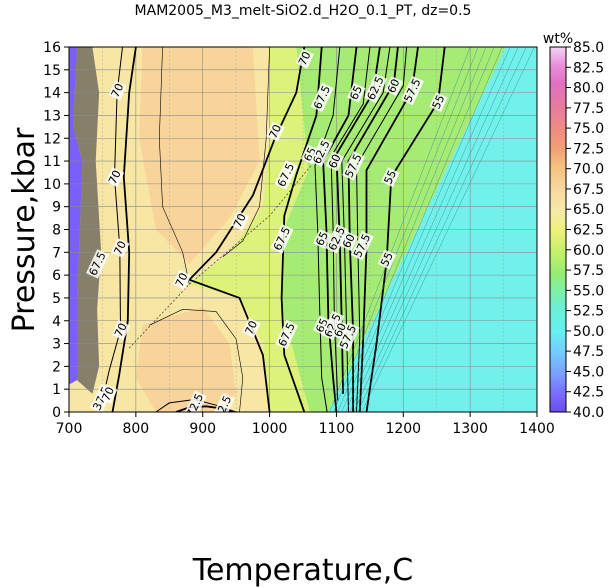 The height and width of the screenshot is (587, 608). What do you see at coordinates (24, 229) in the screenshot?
I see `y-axis-title: Pressure,kbar` at bounding box center [24, 229].